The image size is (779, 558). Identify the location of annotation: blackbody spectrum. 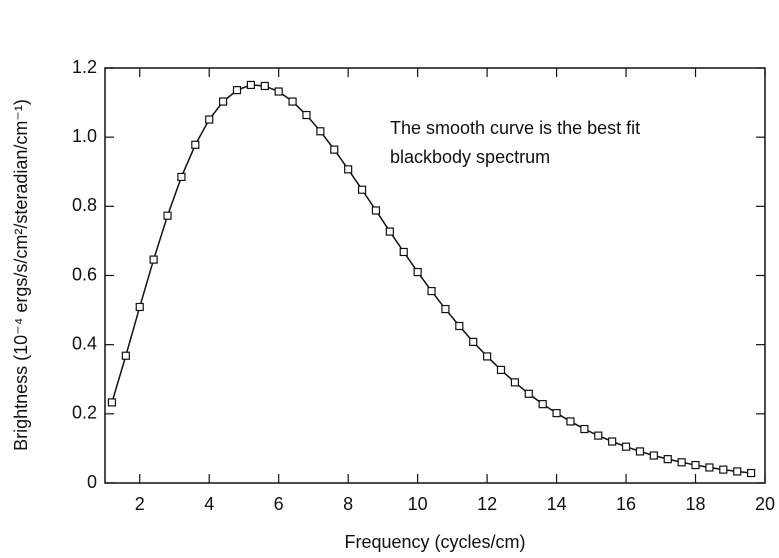
(470, 157).